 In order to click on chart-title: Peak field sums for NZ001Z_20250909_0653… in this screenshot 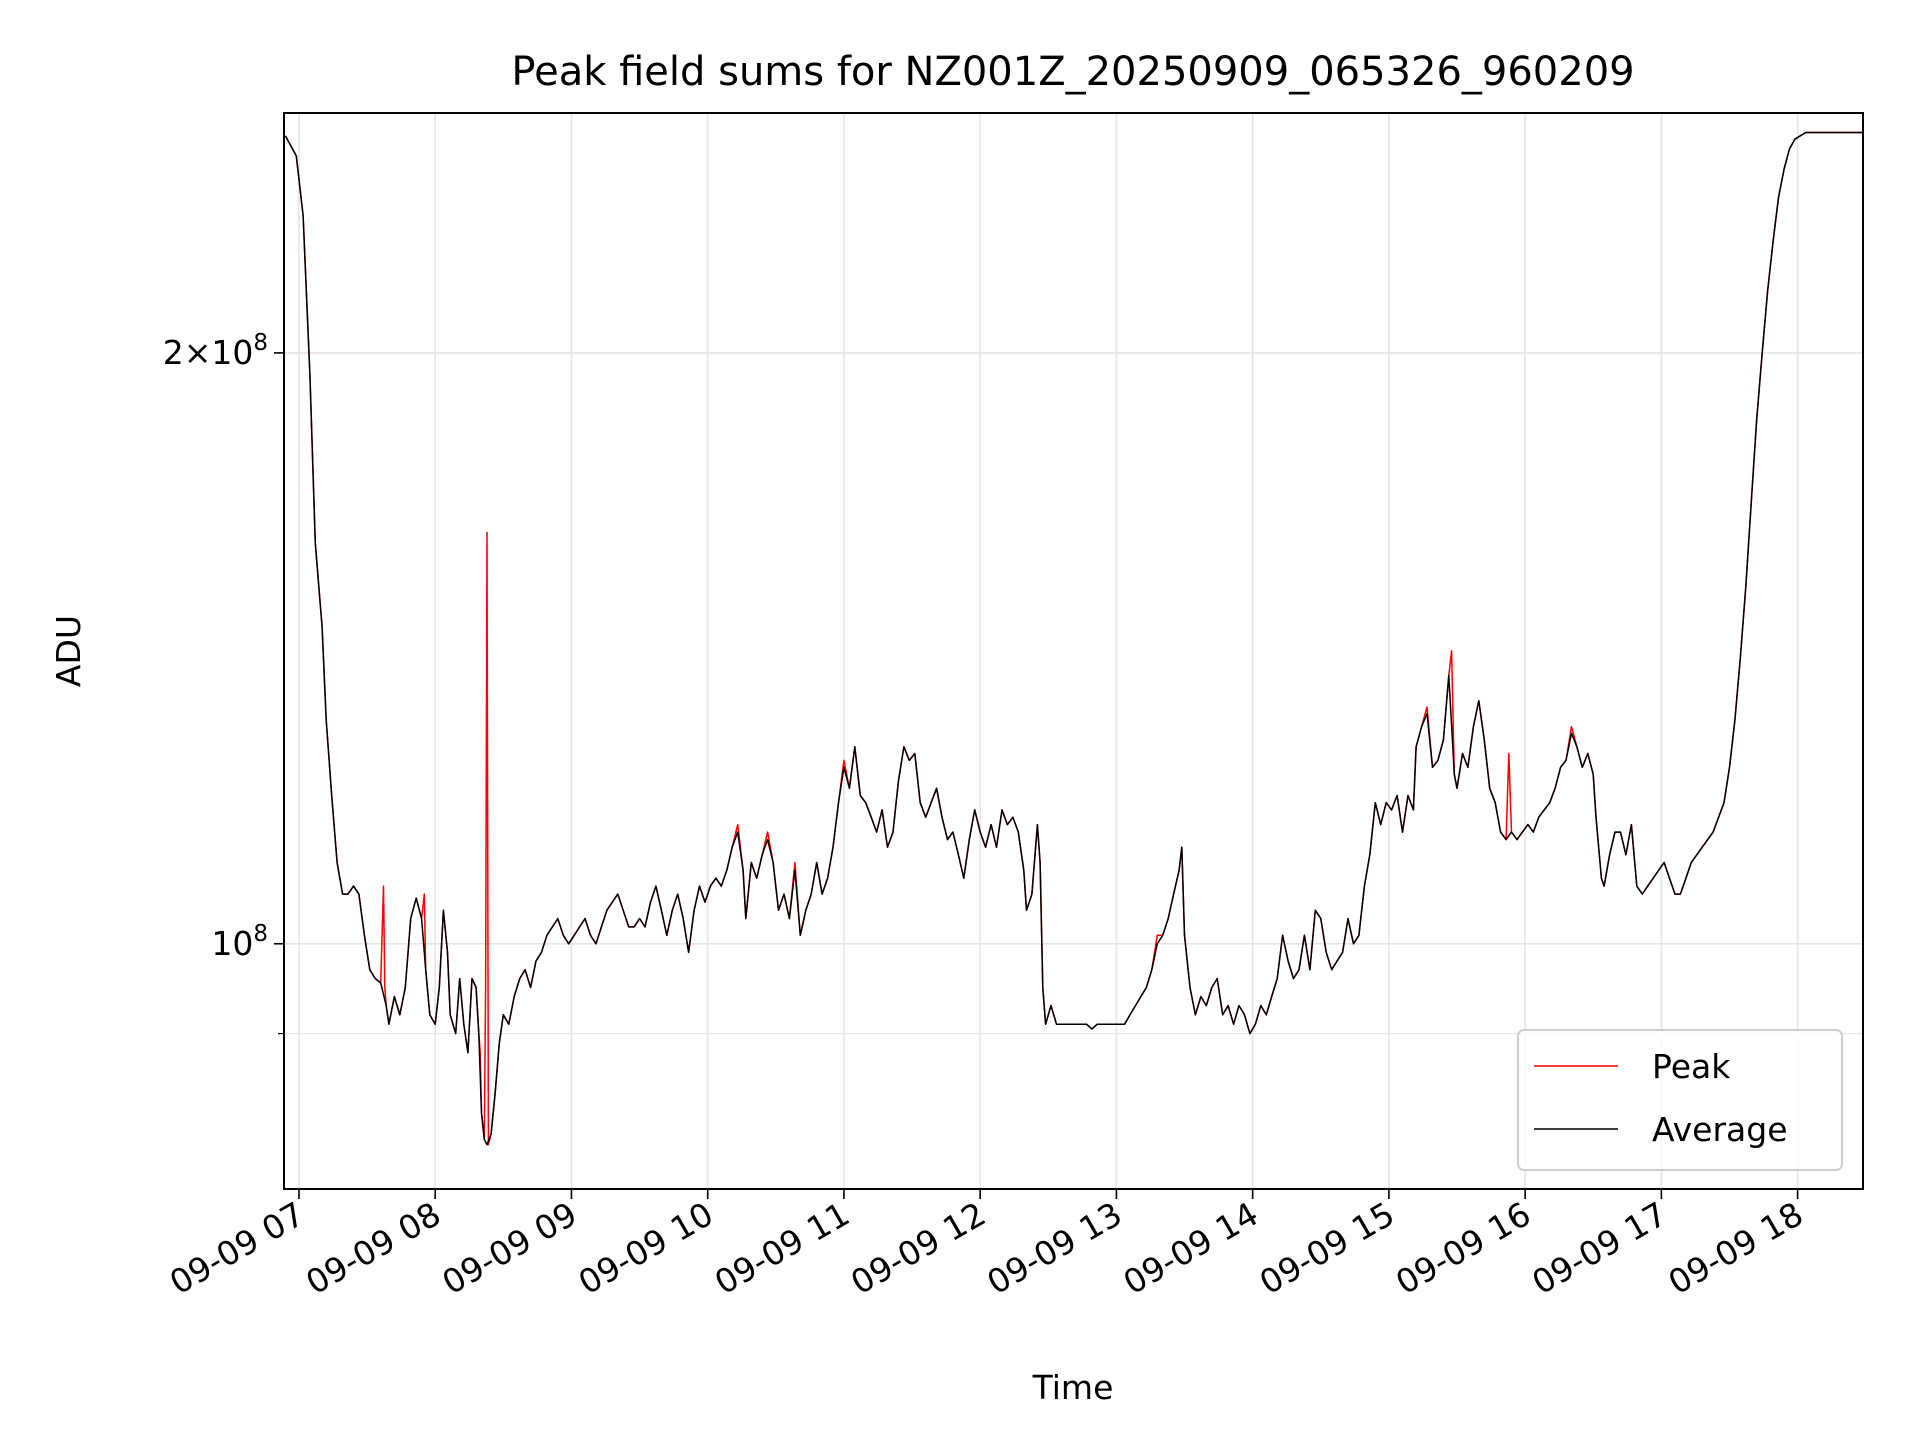, I will do `click(1072, 72)`.